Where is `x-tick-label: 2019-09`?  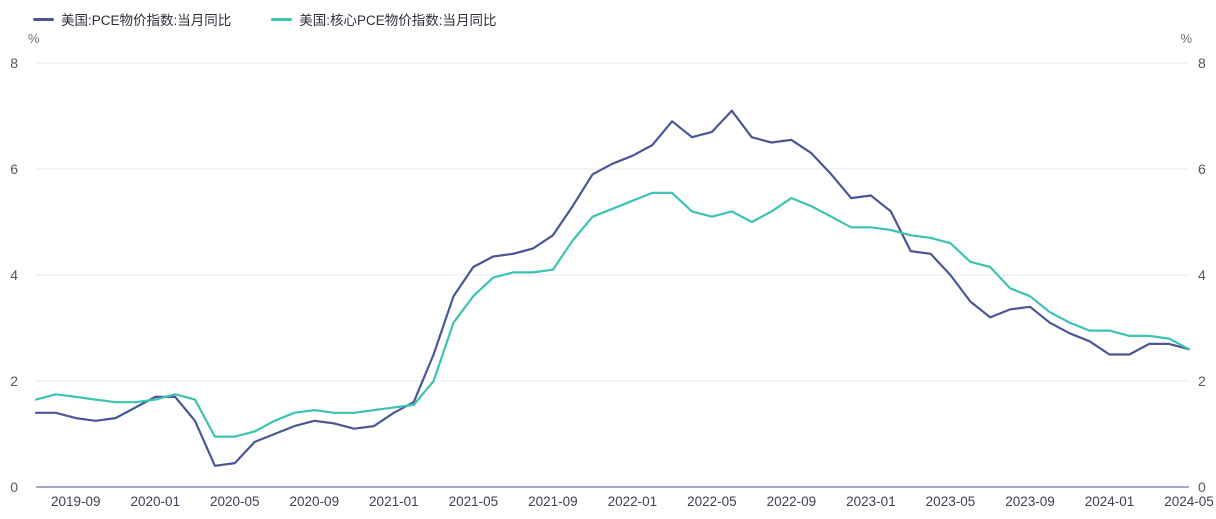
x-tick-label: 2019-09 is located at coordinates (76, 501).